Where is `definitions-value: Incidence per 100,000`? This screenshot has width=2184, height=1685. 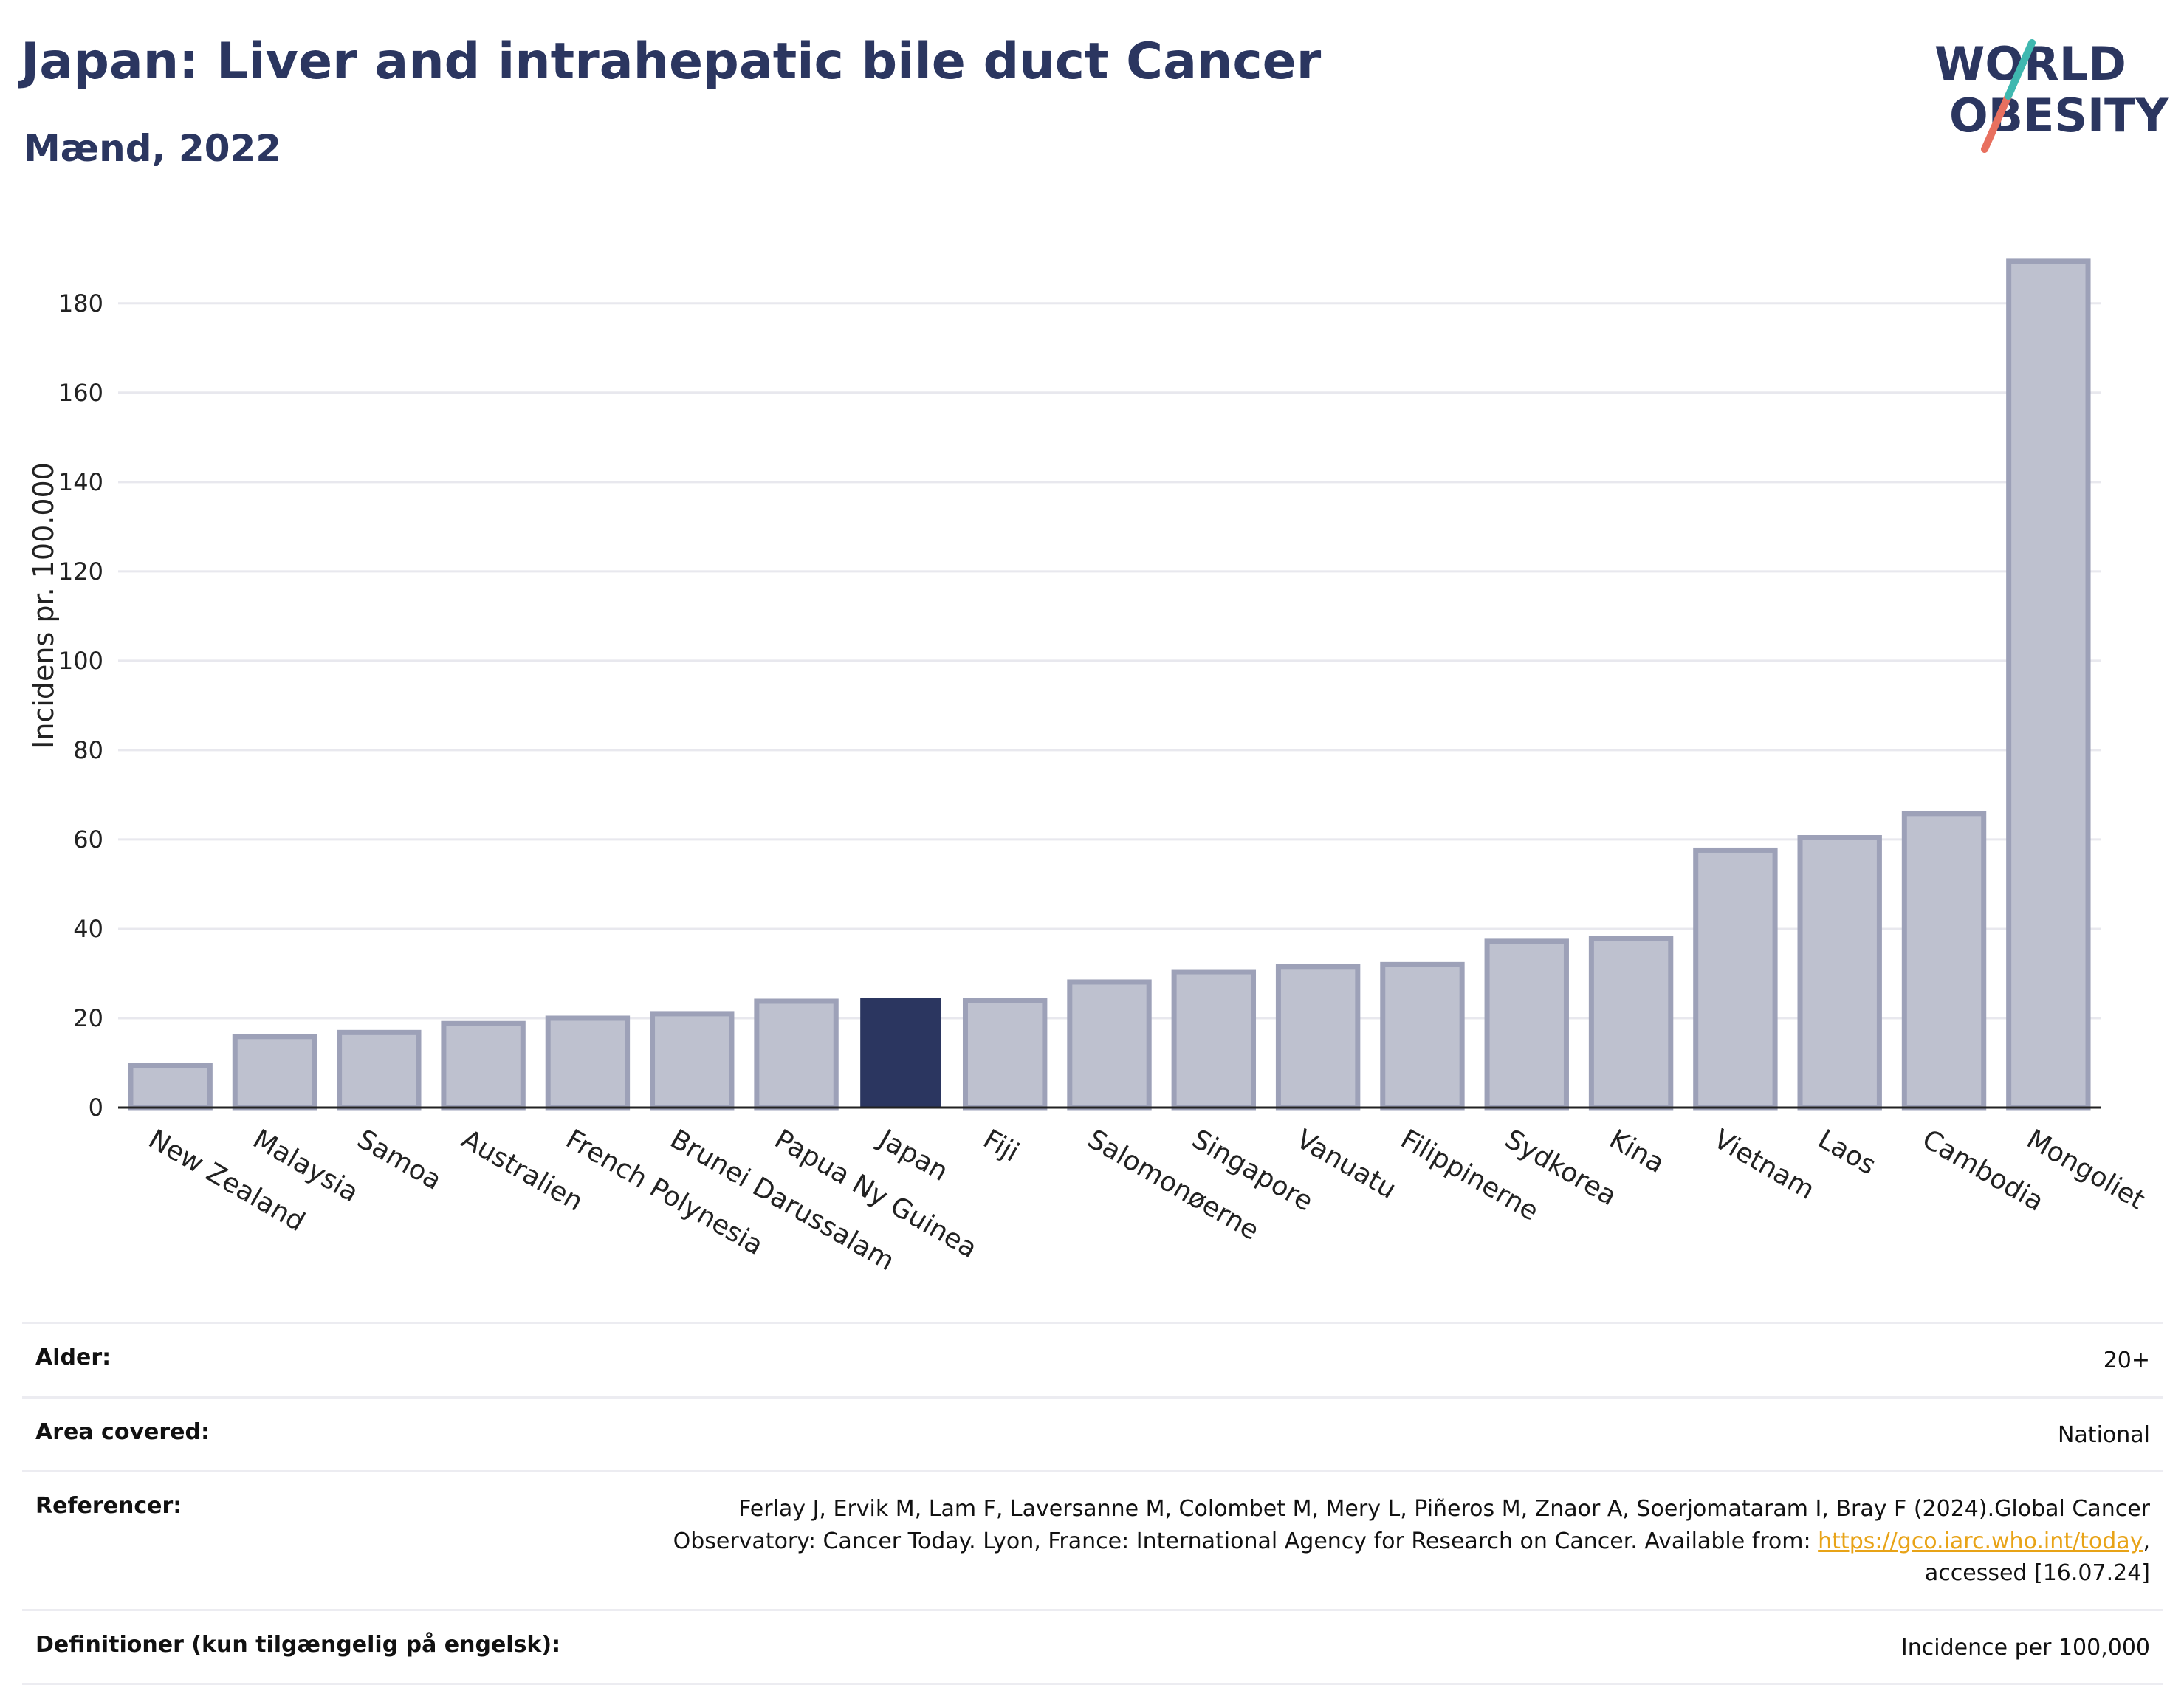
definitions-value: Incidence per 100,000 is located at coordinates (2026, 1648).